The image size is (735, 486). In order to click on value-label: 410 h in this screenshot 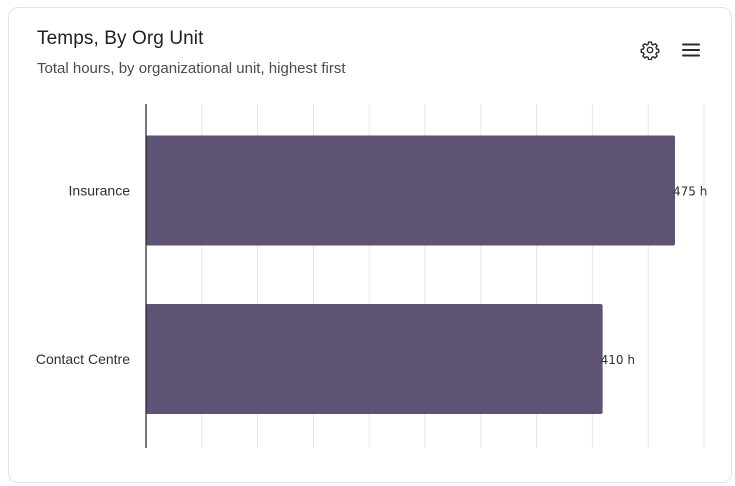, I will do `click(618, 360)`.